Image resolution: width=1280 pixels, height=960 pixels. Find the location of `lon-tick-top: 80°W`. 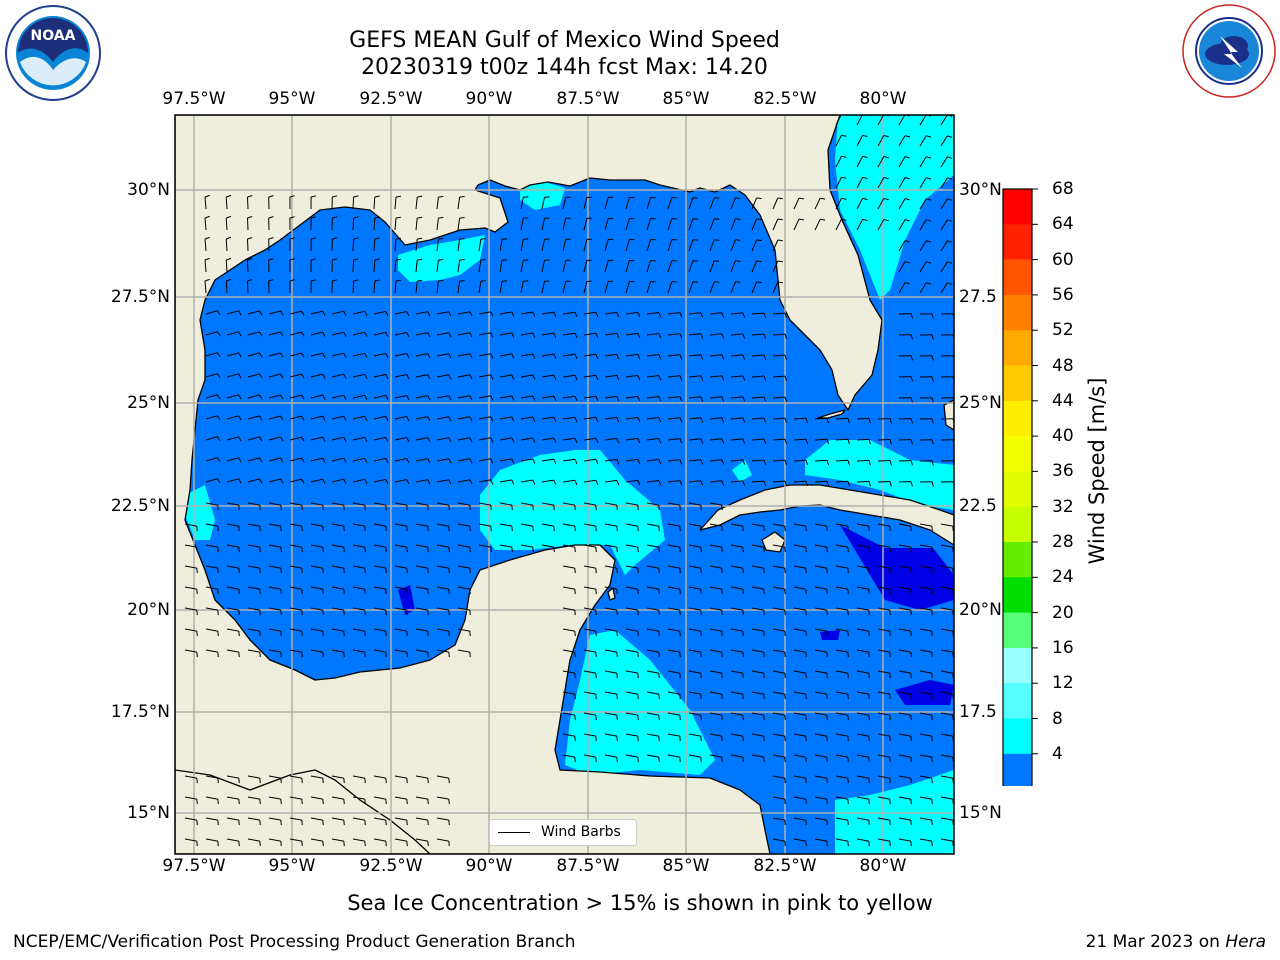

lon-tick-top: 80°W is located at coordinates (883, 99).